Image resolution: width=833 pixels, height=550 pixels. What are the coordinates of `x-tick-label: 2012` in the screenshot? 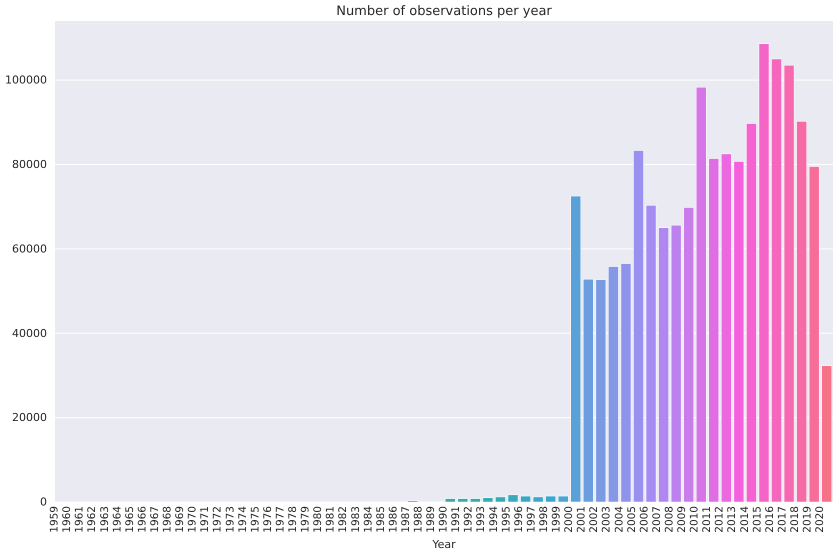 It's located at (720, 519).